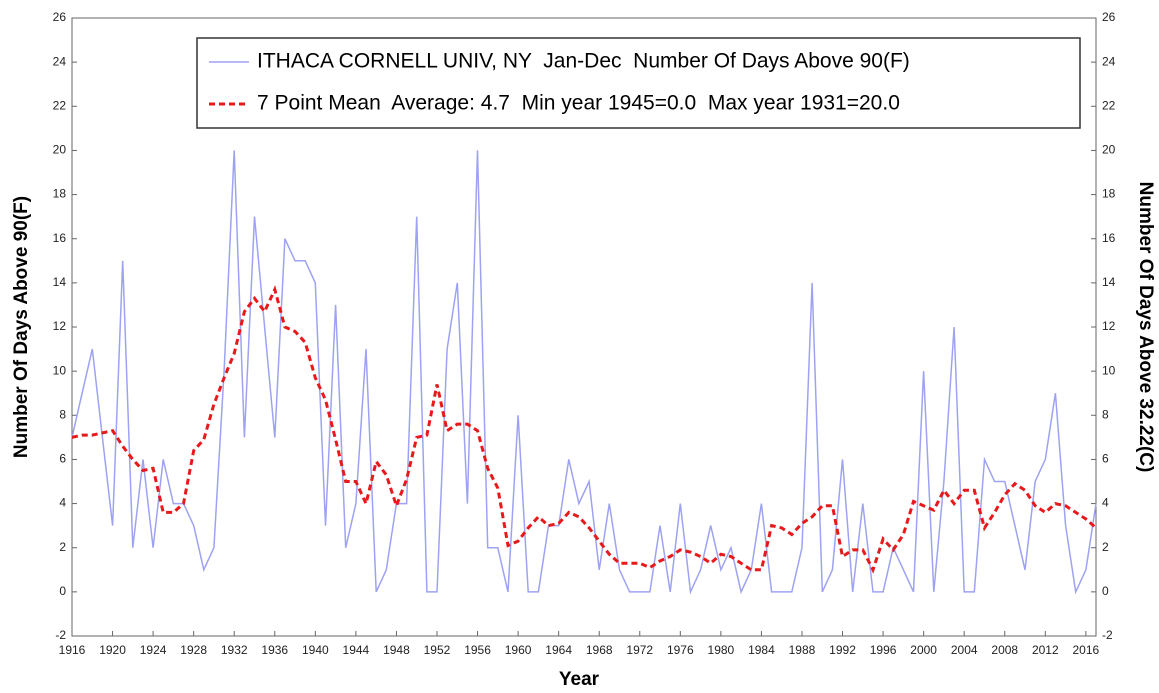 This screenshot has height=693, width=1159. Describe the element at coordinates (883, 650) in the screenshot. I see `x-tick-label: 1996` at that location.